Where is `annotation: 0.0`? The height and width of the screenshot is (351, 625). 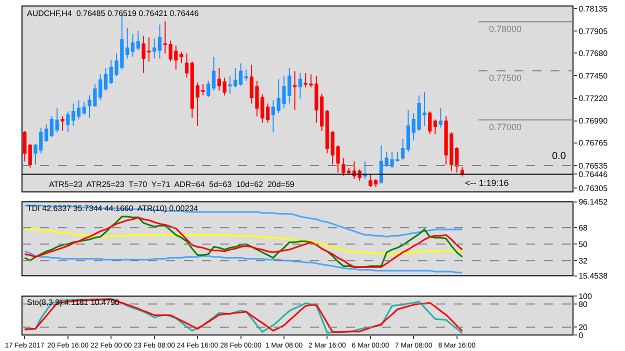
annotation: 0.0 is located at coordinates (559, 156).